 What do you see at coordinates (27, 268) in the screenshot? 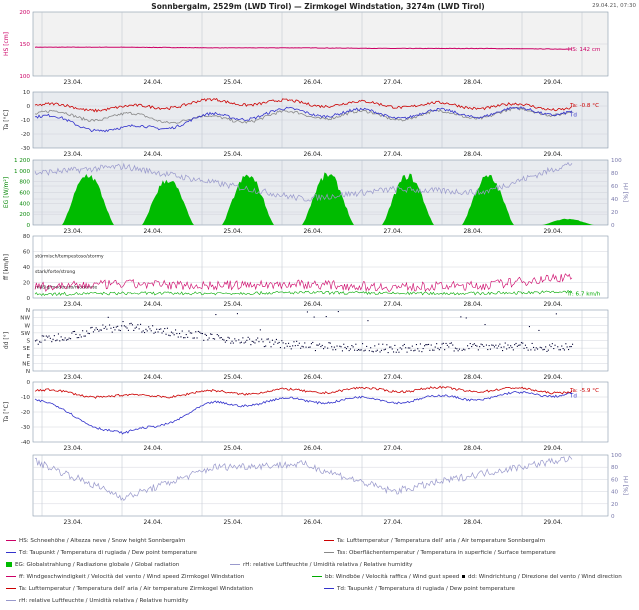
I see `y-tick-label: 40` at bounding box center [27, 268].